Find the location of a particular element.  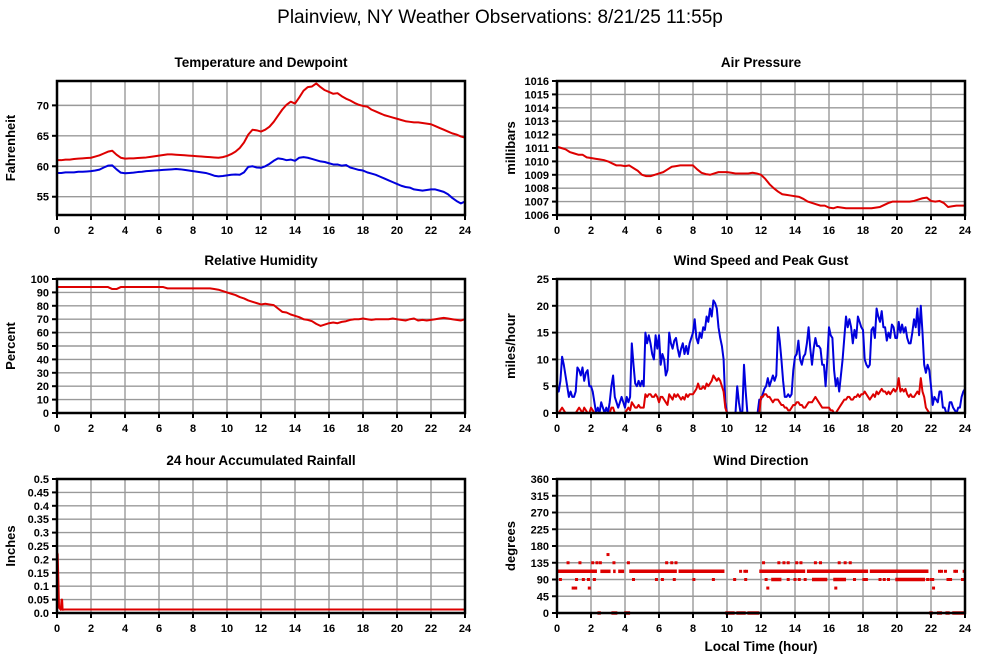

y-tick-label: 100 is located at coordinates (40, 280).